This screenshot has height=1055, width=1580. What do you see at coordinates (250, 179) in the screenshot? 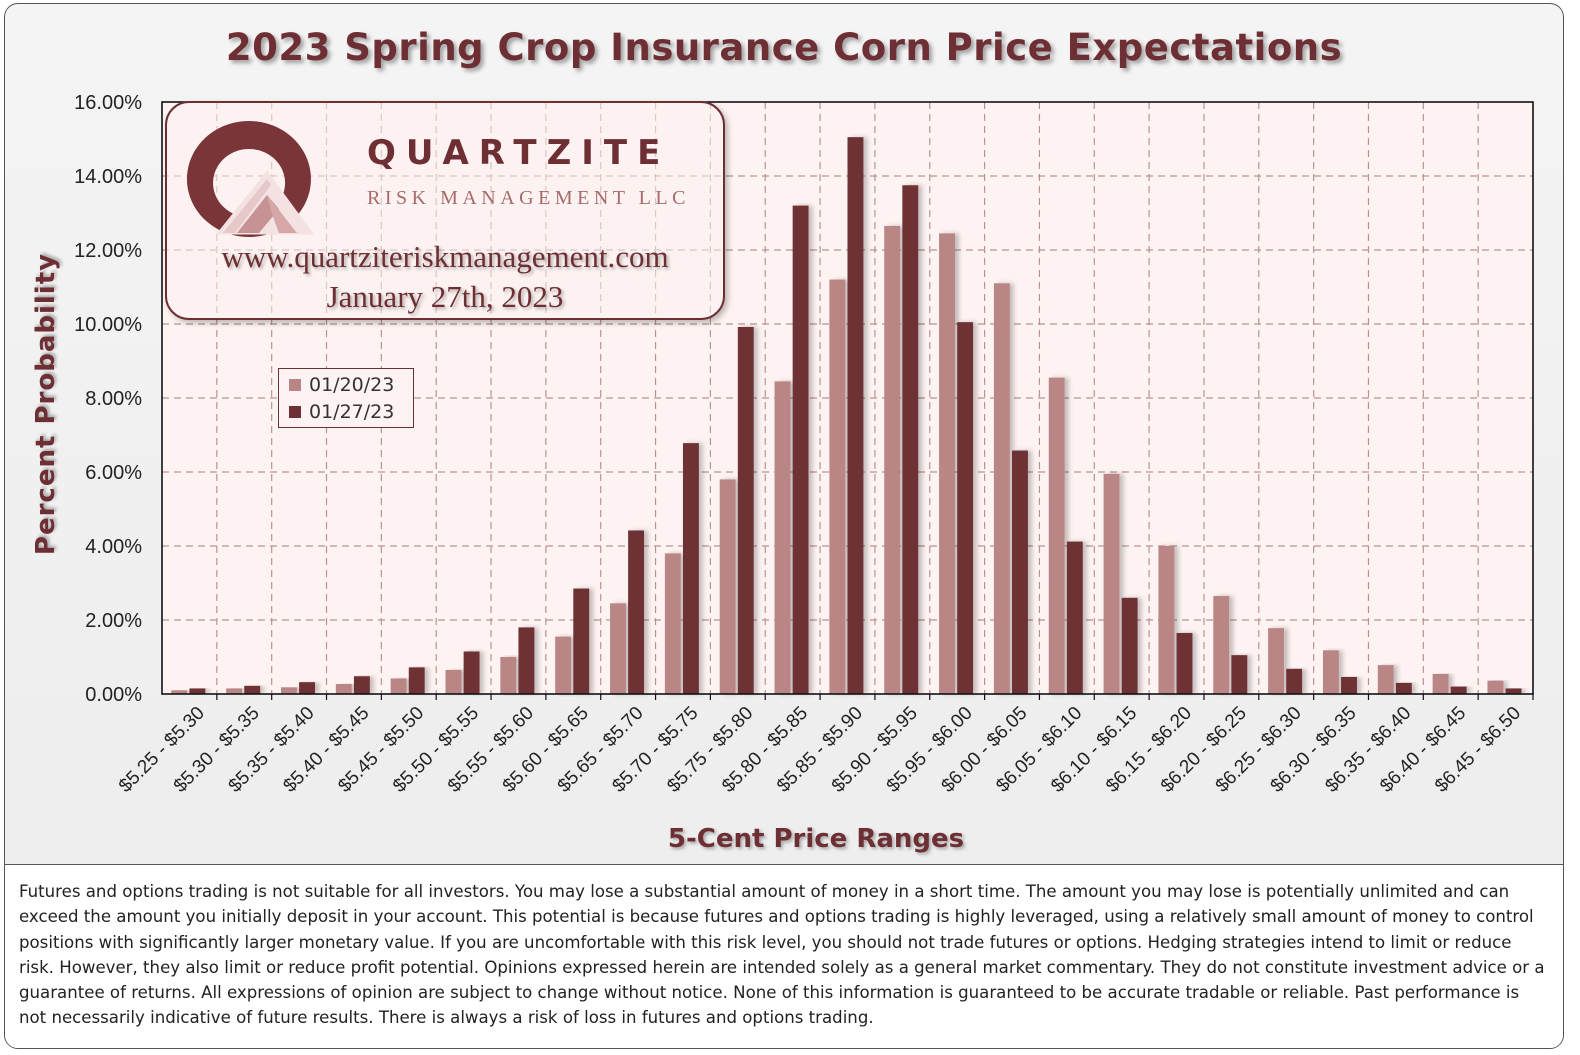
I see `quartzite-logo-icon` at bounding box center [250, 179].